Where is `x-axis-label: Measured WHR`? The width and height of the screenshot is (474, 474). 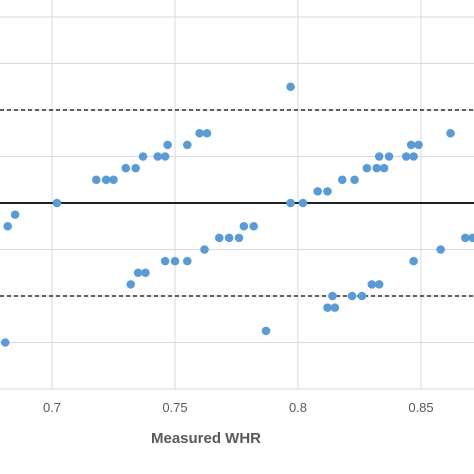
x-axis-label: Measured WHR is located at coordinates (206, 438).